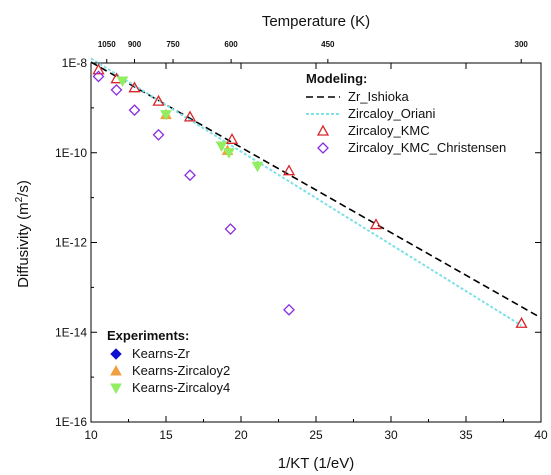 The image size is (551, 475). Describe the element at coordinates (541, 435) in the screenshot. I see `x-tick-label: 40` at that location.